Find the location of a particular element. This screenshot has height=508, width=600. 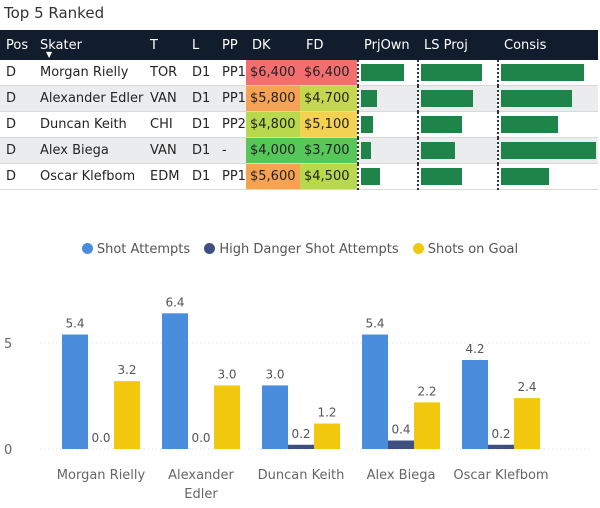

legend-item-high-danger: High Danger Shot Attempts is located at coordinates (301, 249).